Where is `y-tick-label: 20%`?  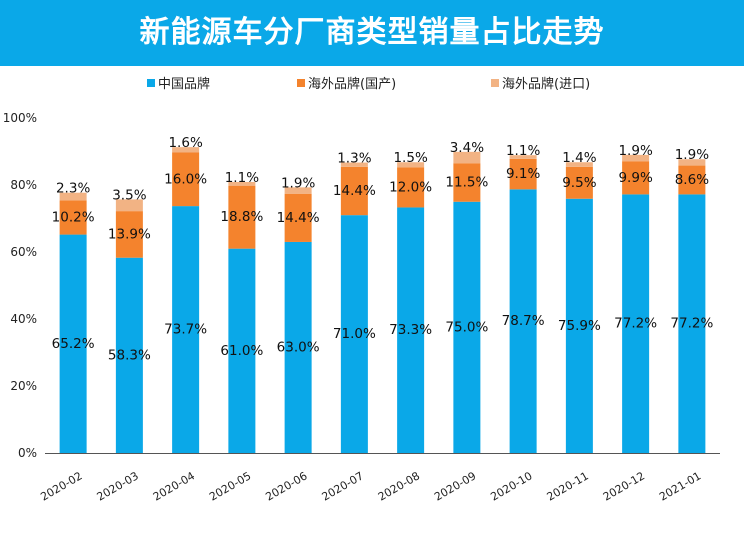 y-tick-label: 20% is located at coordinates (23, 386).